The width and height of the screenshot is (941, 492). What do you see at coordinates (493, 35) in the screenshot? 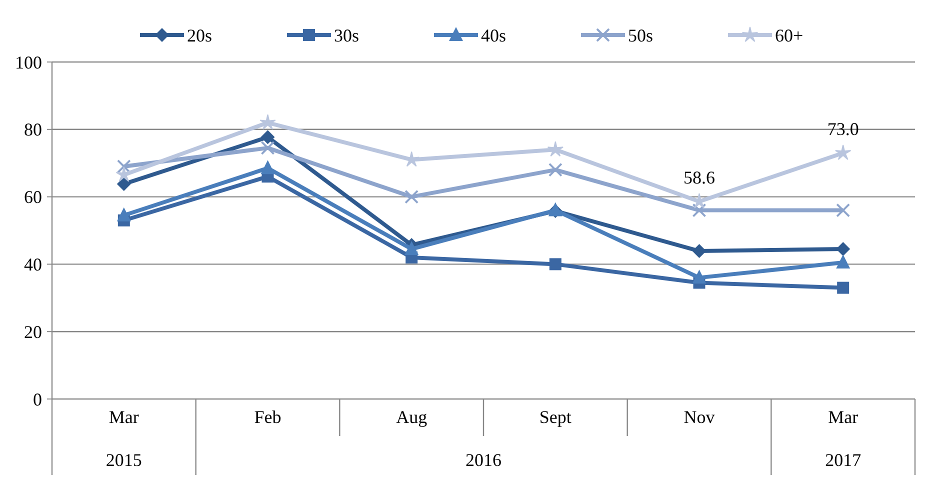
I see `legend-label: 40s` at bounding box center [493, 35].